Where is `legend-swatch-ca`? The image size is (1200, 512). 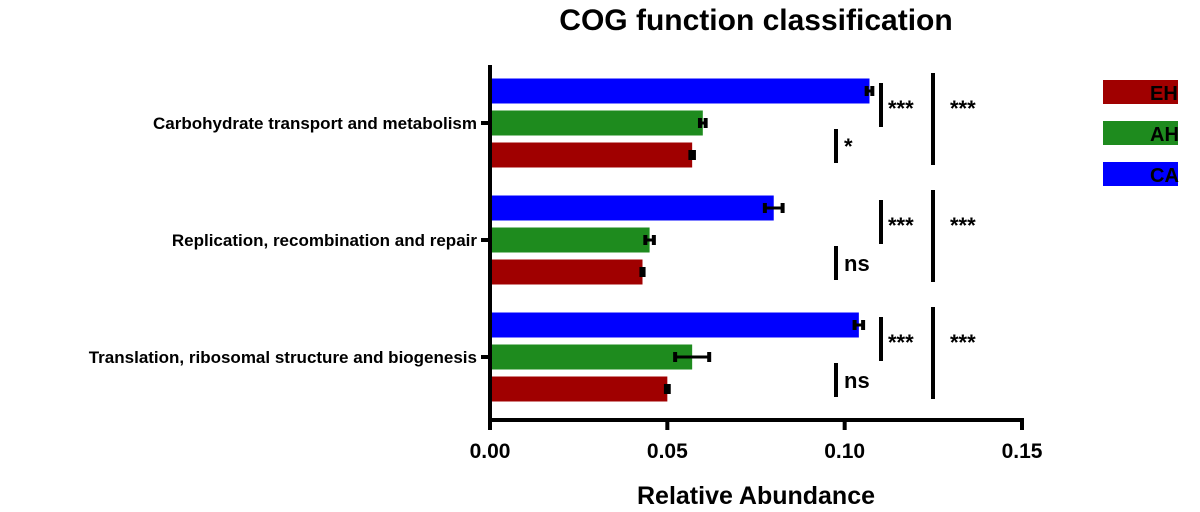 legend-swatch-ca is located at coordinates (1140, 174).